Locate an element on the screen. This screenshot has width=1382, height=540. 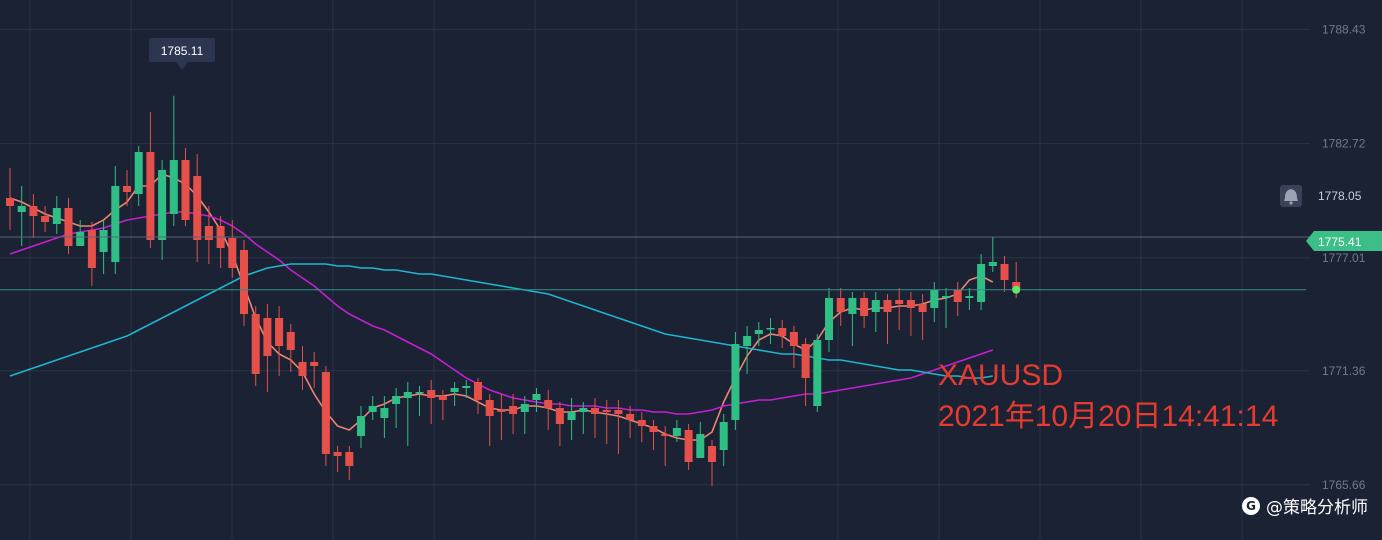
alert-line-label: 1778.05 is located at coordinates (1340, 196).